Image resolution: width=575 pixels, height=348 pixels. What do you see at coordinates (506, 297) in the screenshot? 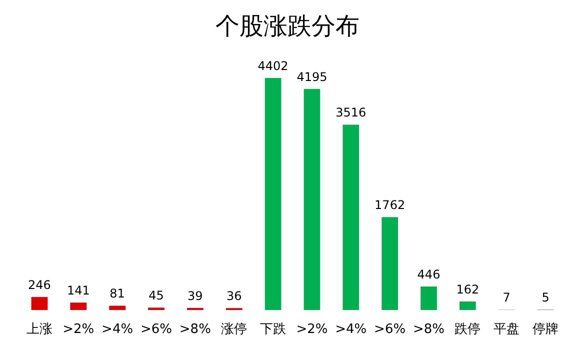
I see `data-label: 7` at bounding box center [506, 297].